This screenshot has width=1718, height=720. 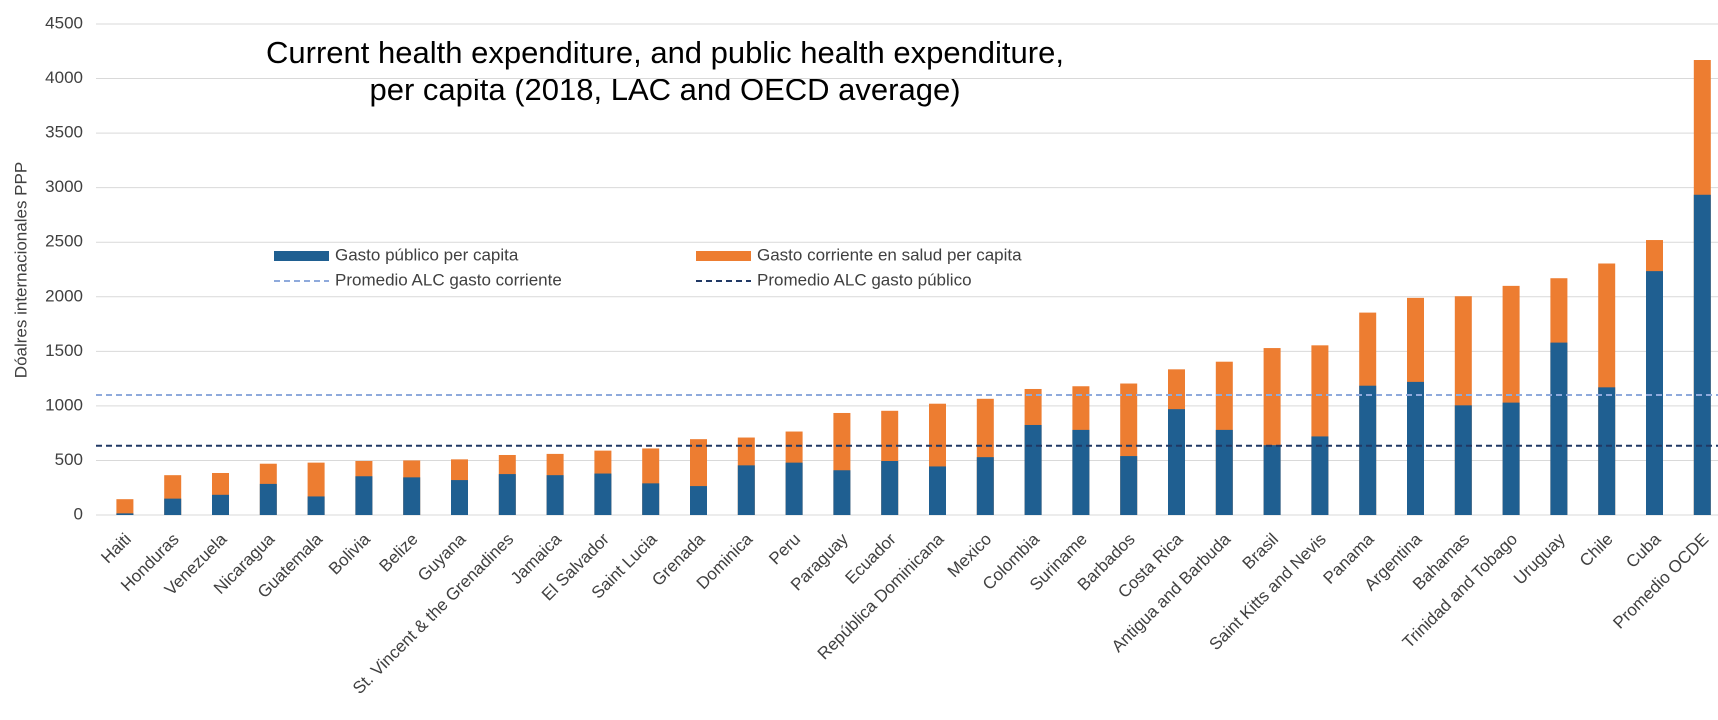 I want to click on y-tick-label: 500, so click(x=69, y=459).